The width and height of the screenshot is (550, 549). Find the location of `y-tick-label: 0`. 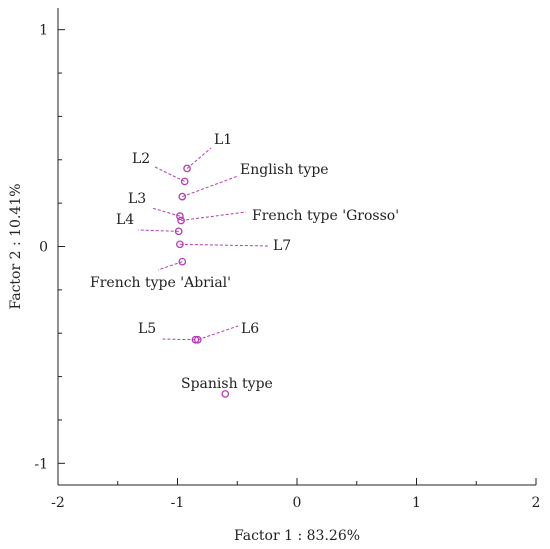

y-tick-label: 0 is located at coordinates (43, 248).